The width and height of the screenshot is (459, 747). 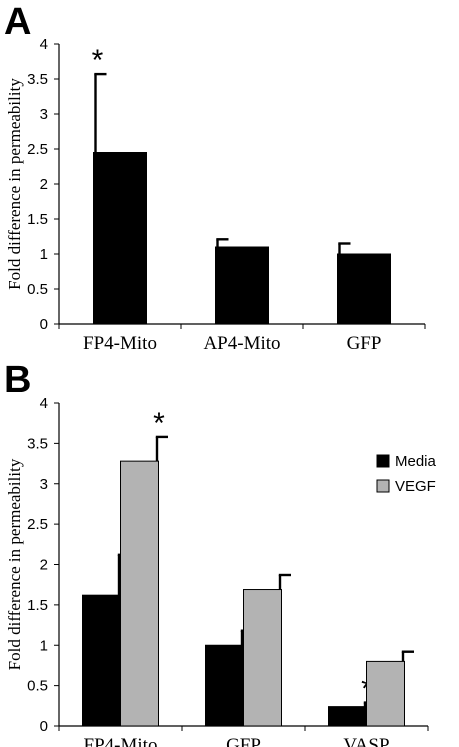 What do you see at coordinates (44, 184) in the screenshot?
I see `chart-a-y-tick-label: 2` at bounding box center [44, 184].